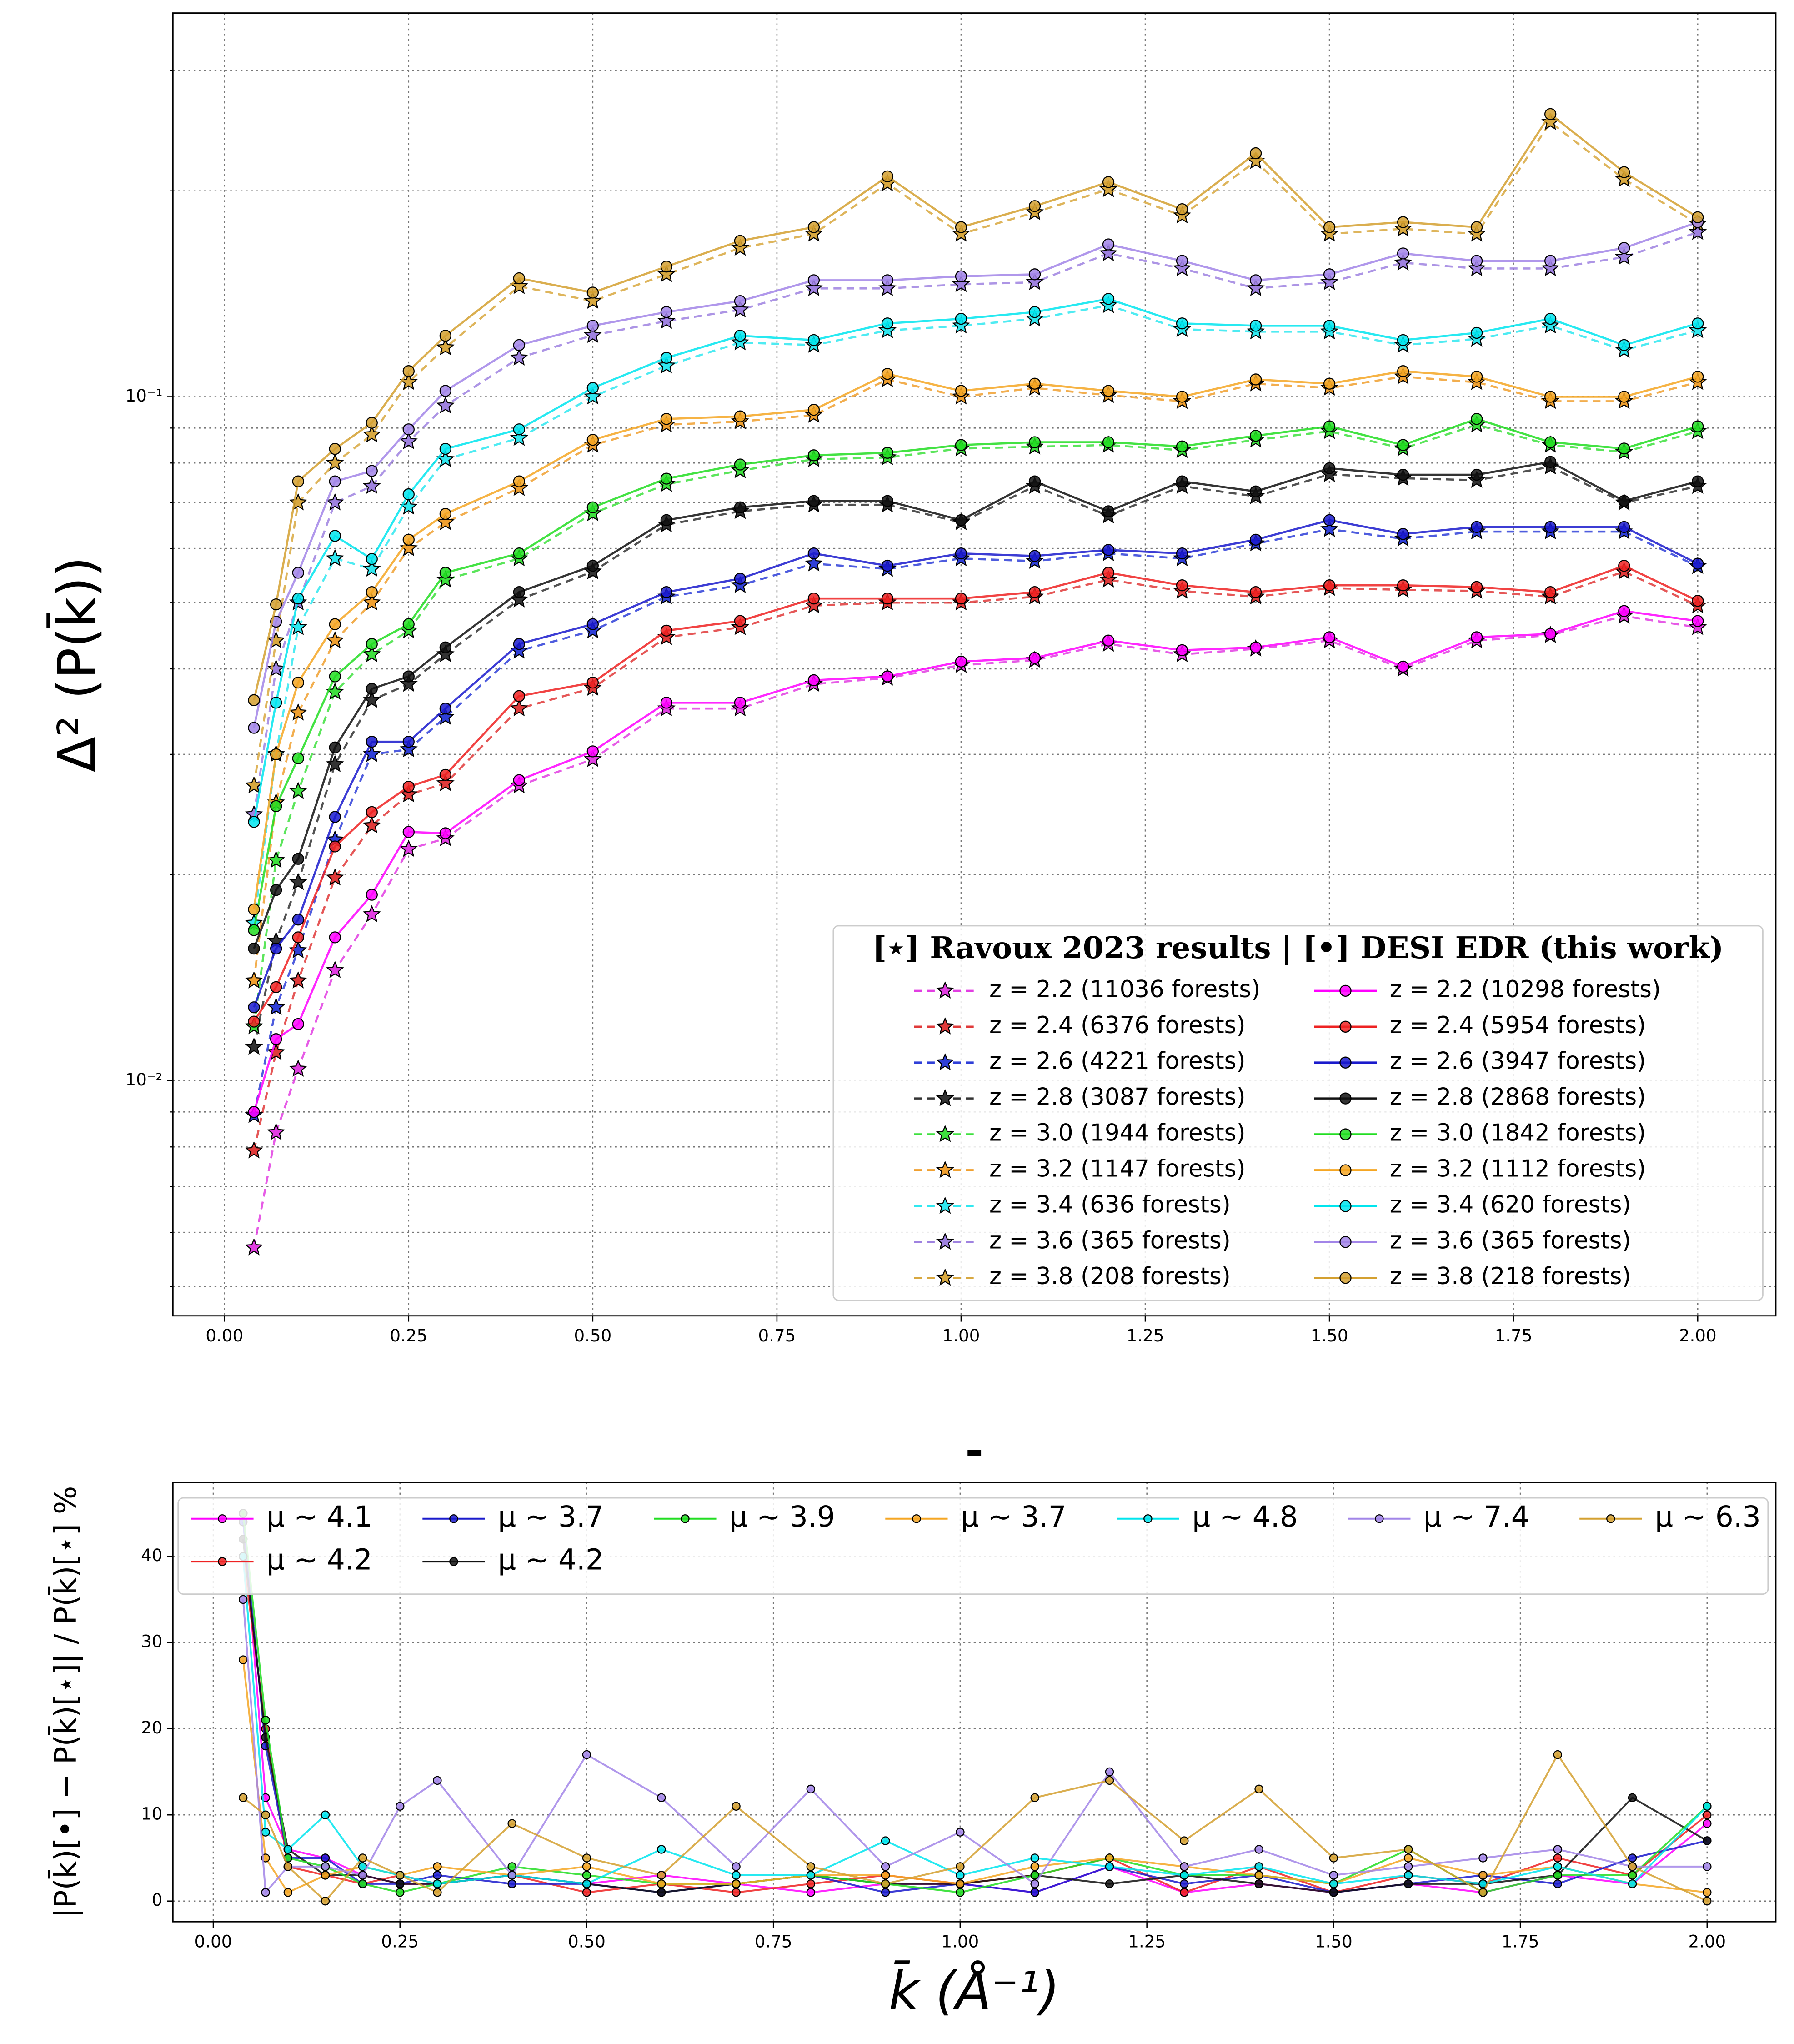 This screenshot has width=1794, height=2044. What do you see at coordinates (1110, 1241) in the screenshot?
I see `legend-label: z = 3.6 (365 forests)` at bounding box center [1110, 1241].